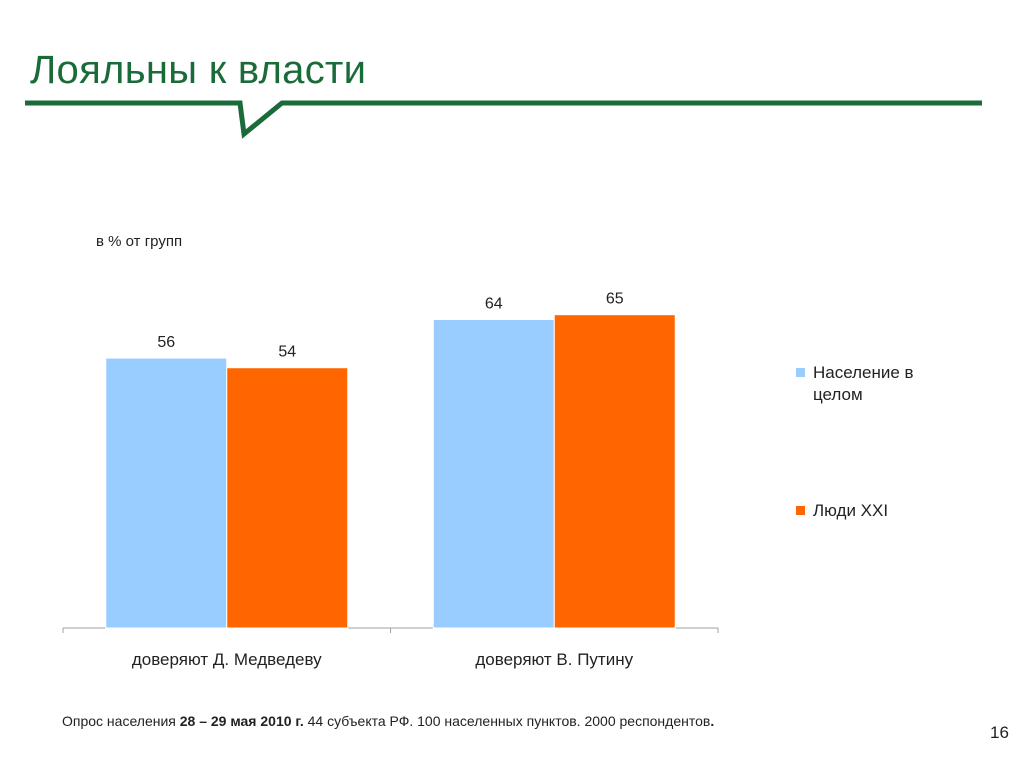 This screenshot has height=768, width=1024. What do you see at coordinates (999, 732) in the screenshot?
I see `page-number: 16` at bounding box center [999, 732].